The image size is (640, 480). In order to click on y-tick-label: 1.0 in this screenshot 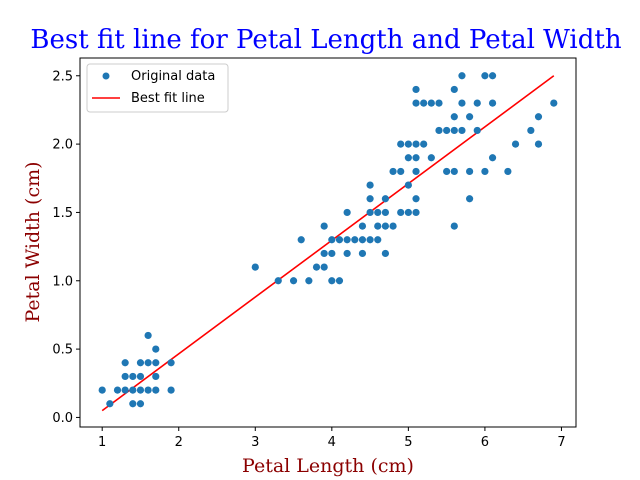, I will do `click(62, 281)`.